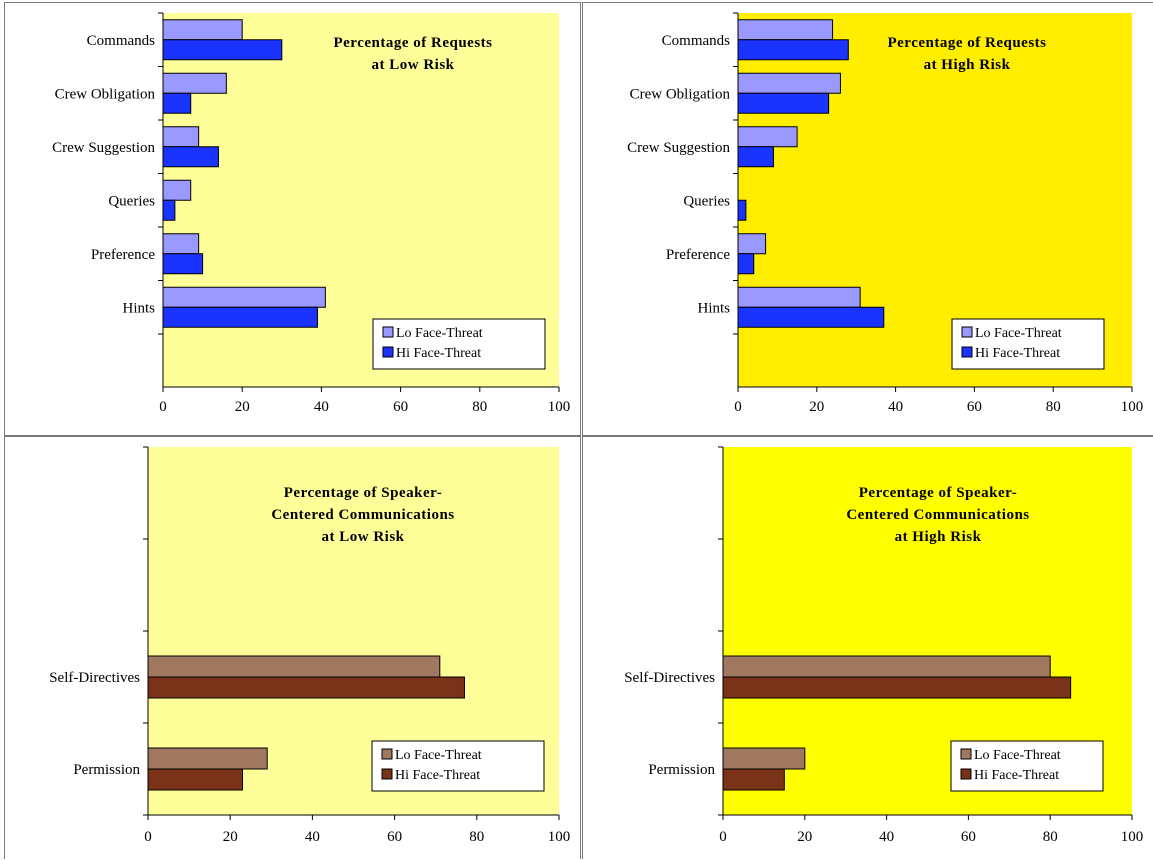 This screenshot has width=1153, height=860. Describe the element at coordinates (938, 493) in the screenshot. I see `chart-title-line-1: Percentage of Speaker-` at that location.